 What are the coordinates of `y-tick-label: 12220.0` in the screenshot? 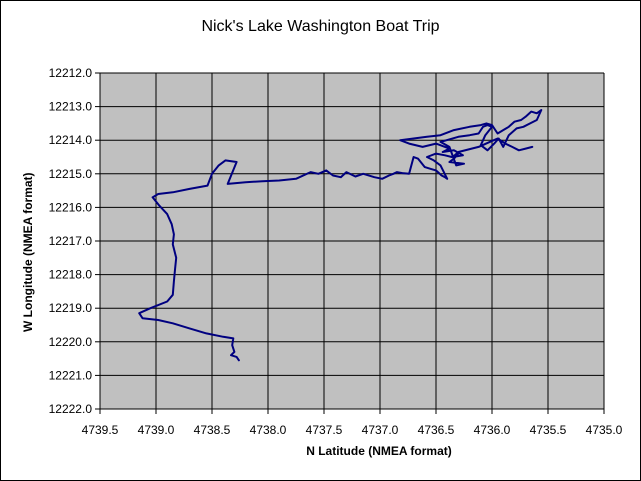 It's located at (71, 342).